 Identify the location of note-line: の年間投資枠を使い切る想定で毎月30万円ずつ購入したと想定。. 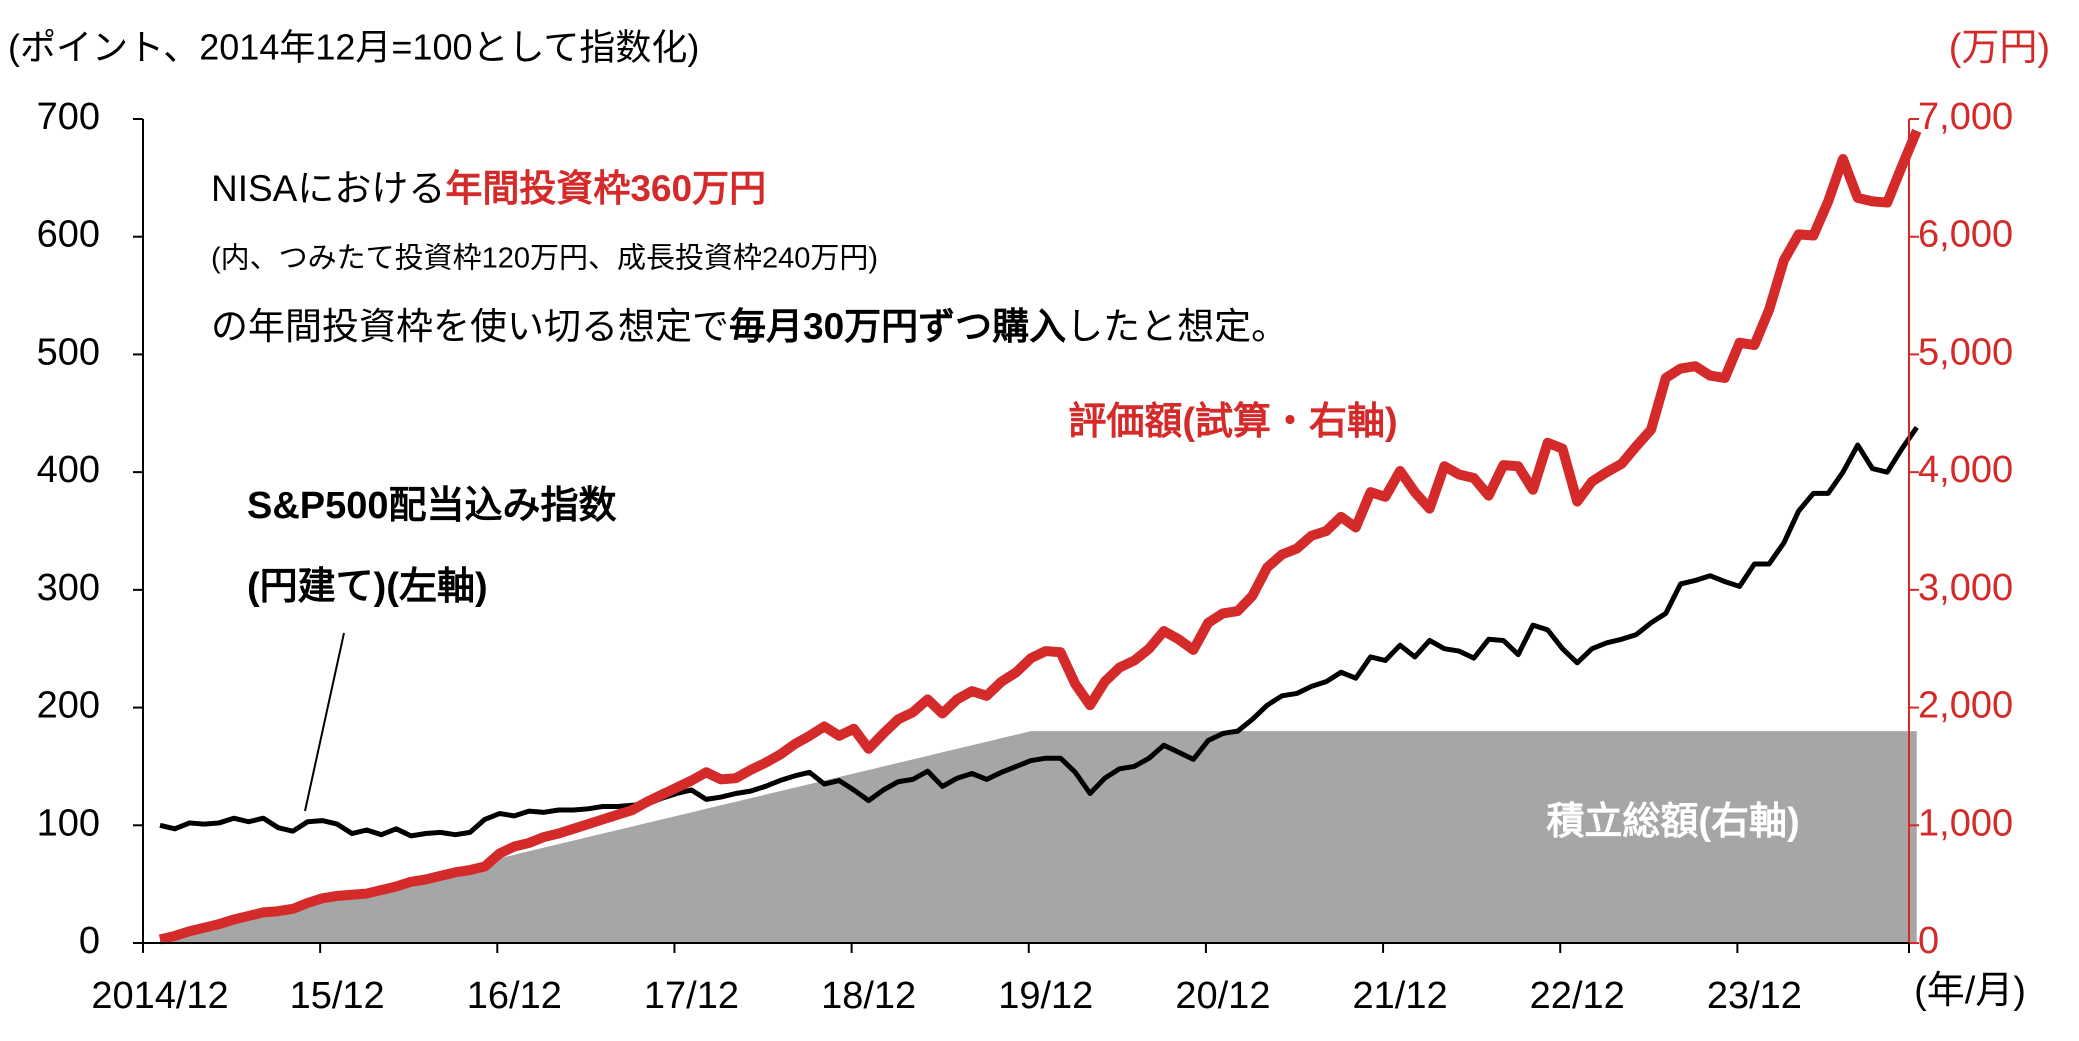
(749, 326).